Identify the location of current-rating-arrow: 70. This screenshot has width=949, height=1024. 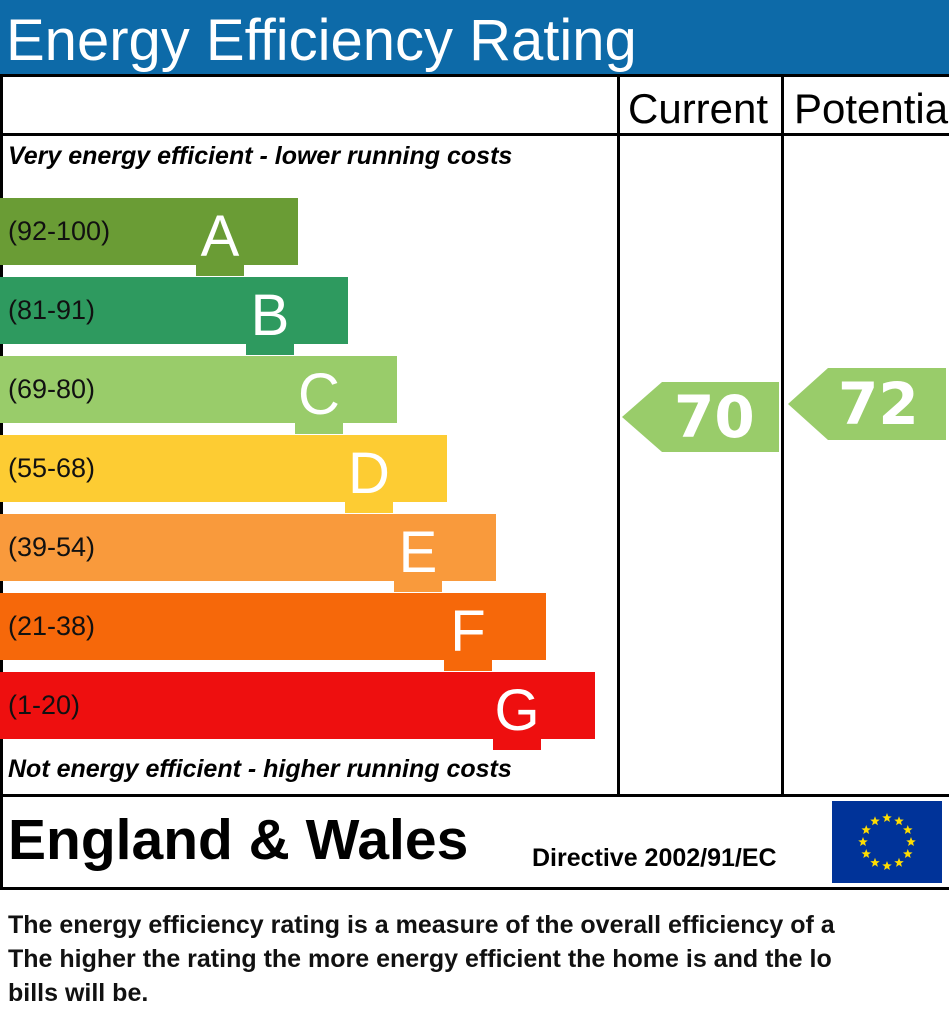
(700, 417).